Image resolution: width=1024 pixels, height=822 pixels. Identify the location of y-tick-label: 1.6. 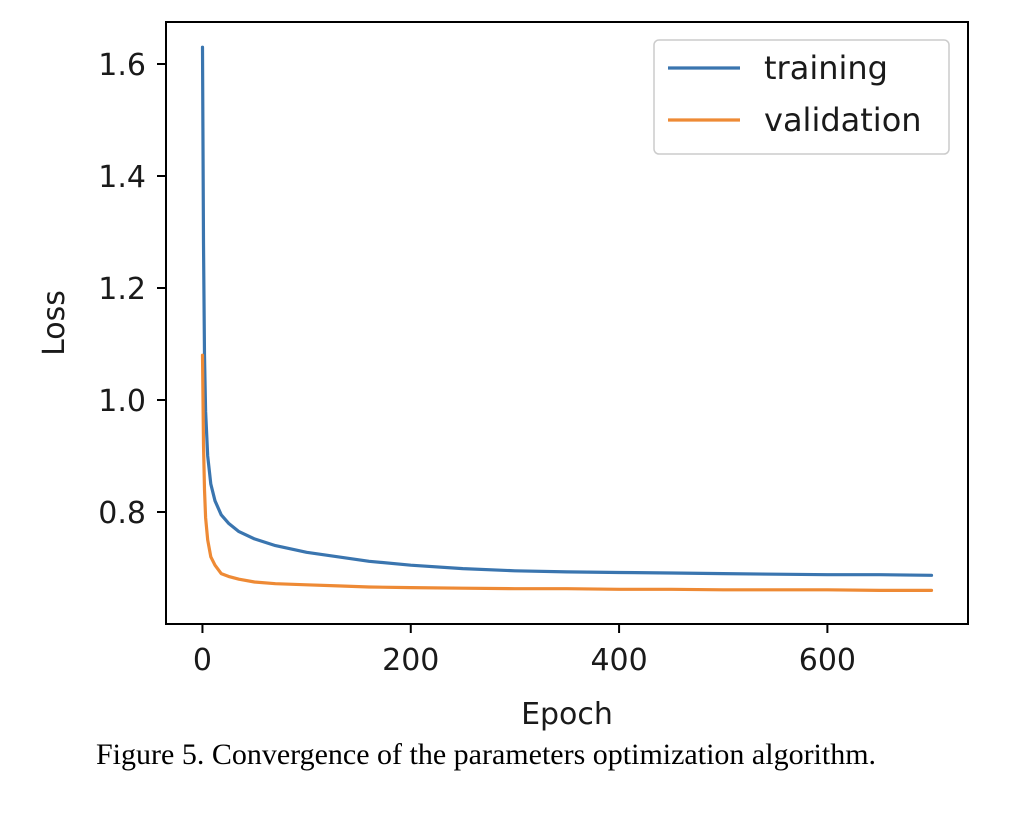
(122, 65).